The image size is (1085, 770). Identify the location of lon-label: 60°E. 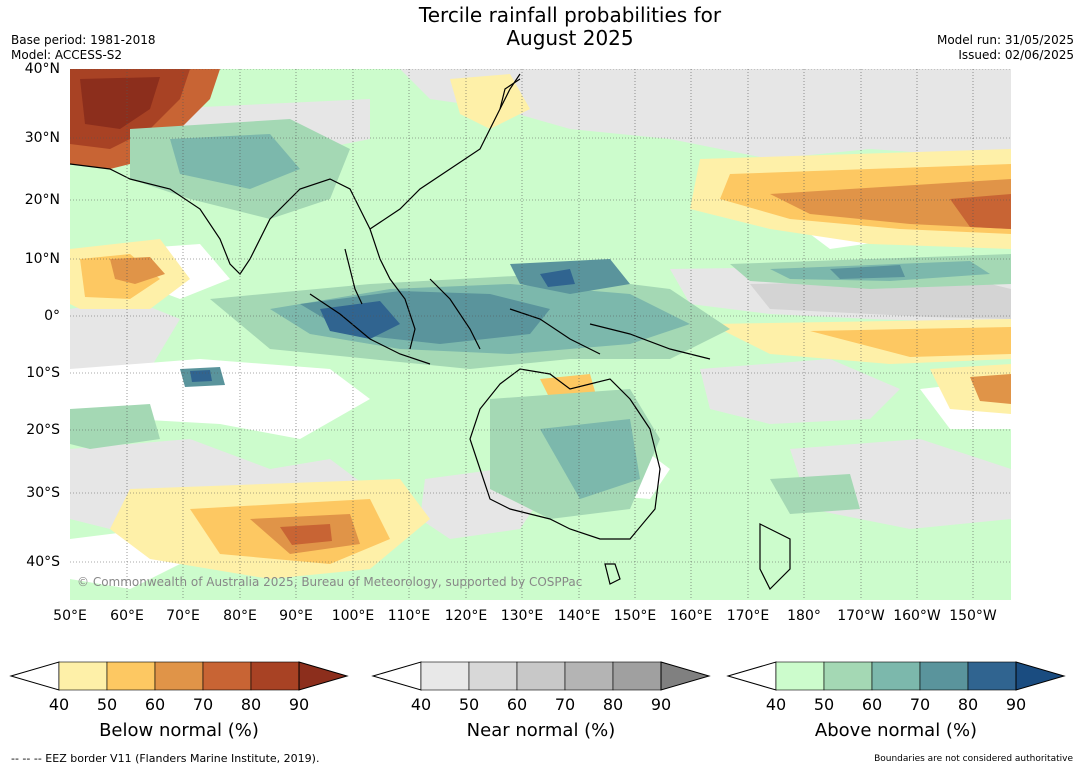
(127, 616).